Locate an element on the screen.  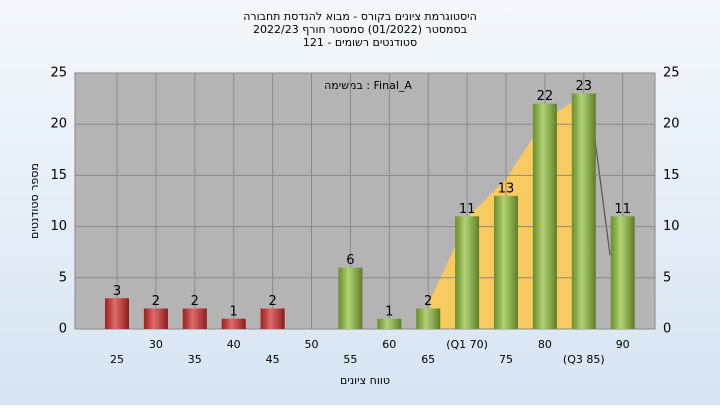
value-label: 23 is located at coordinates (584, 86).